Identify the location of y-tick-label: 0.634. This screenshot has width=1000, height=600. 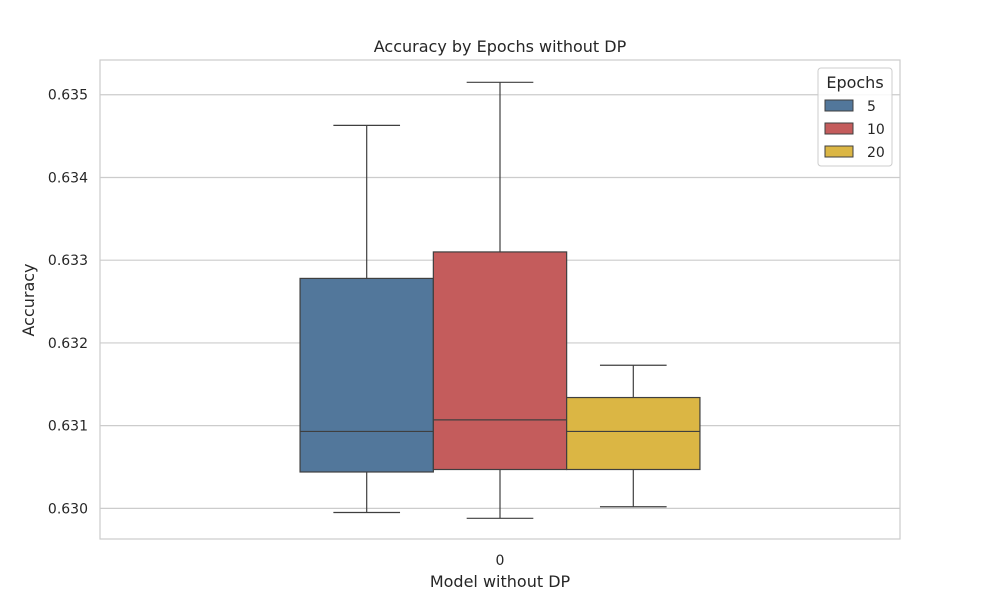
(68, 178).